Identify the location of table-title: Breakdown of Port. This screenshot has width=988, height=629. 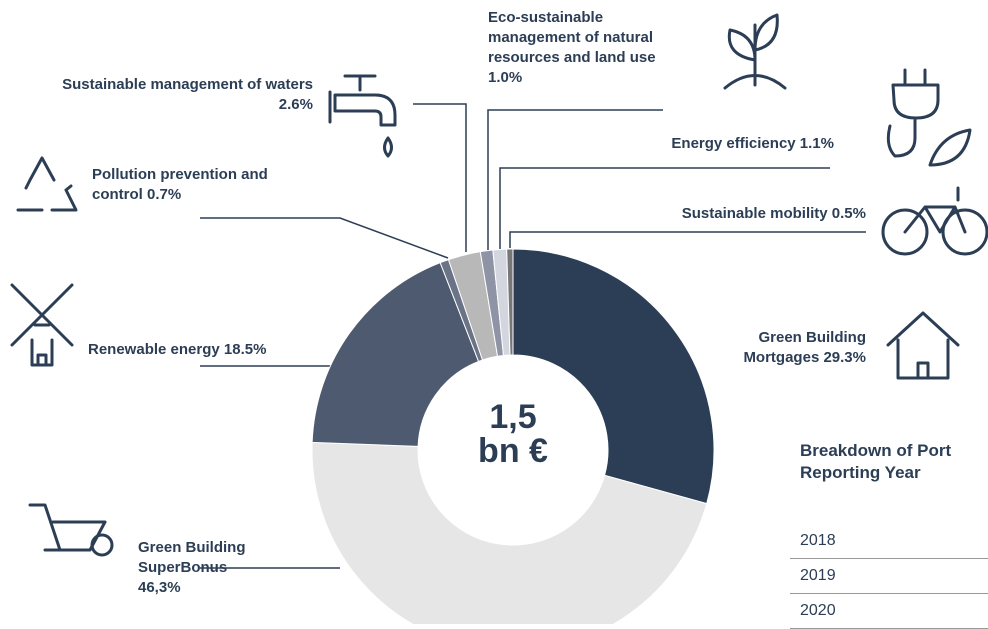
(876, 450).